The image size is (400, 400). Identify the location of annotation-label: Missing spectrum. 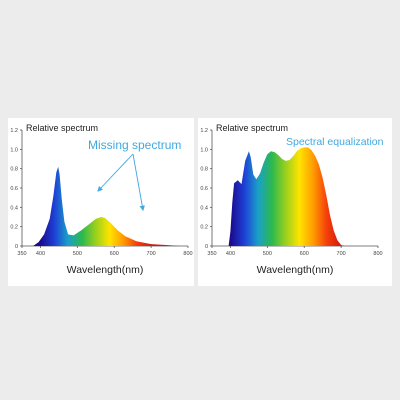
(134, 145).